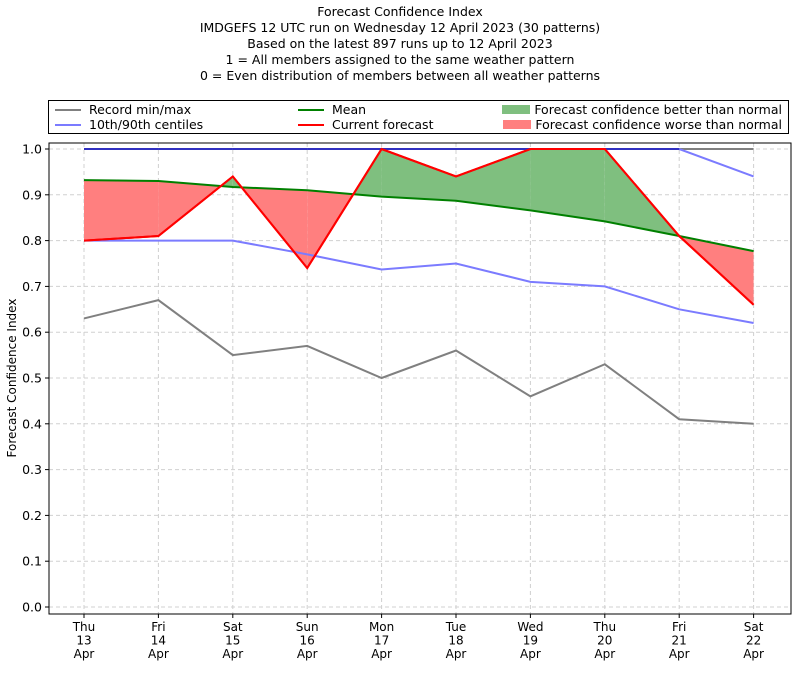 Image resolution: width=800 pixels, height=676 pixels. Describe the element at coordinates (158, 641) in the screenshot. I see `x-tick-label: 14` at that location.